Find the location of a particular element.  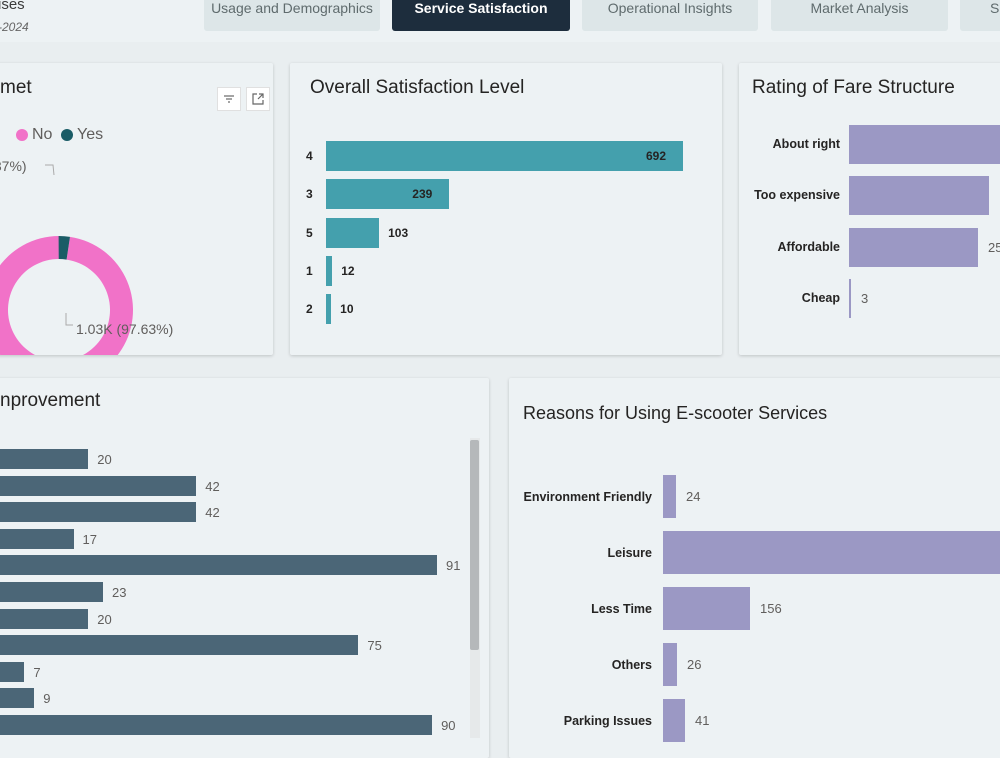

category-label: Others is located at coordinates (631, 665).